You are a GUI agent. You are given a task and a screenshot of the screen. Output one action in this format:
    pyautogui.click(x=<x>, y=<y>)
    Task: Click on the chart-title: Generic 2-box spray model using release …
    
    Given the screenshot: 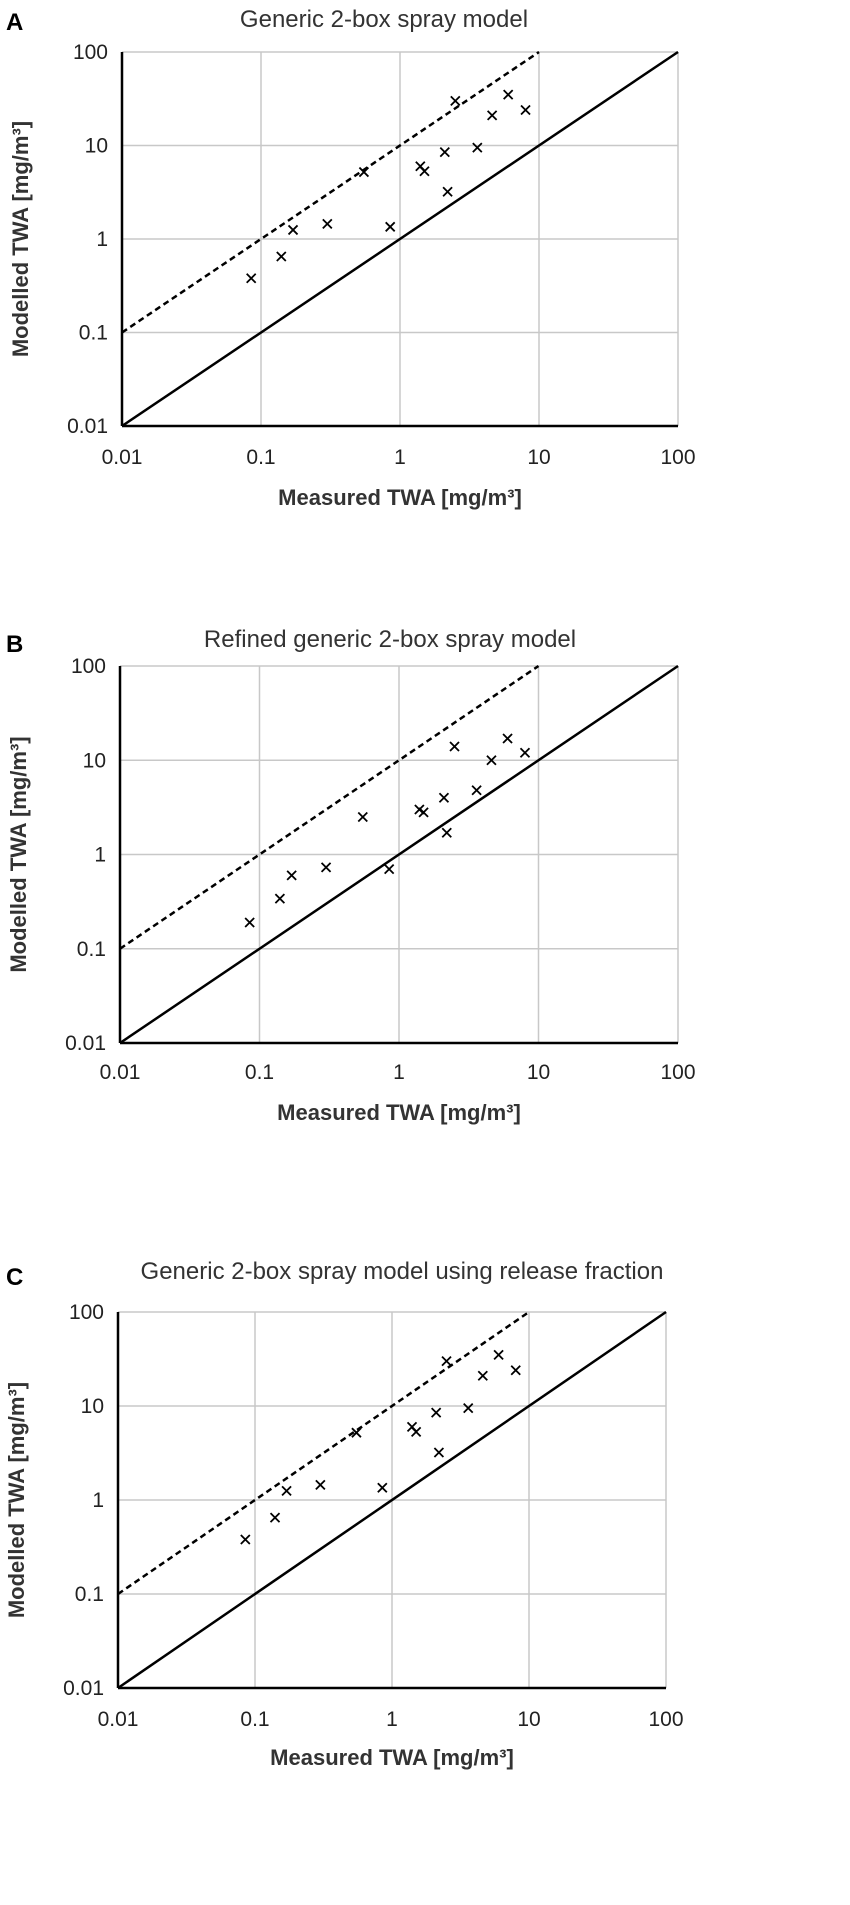 What is the action you would take?
    pyautogui.click(x=402, y=1271)
    